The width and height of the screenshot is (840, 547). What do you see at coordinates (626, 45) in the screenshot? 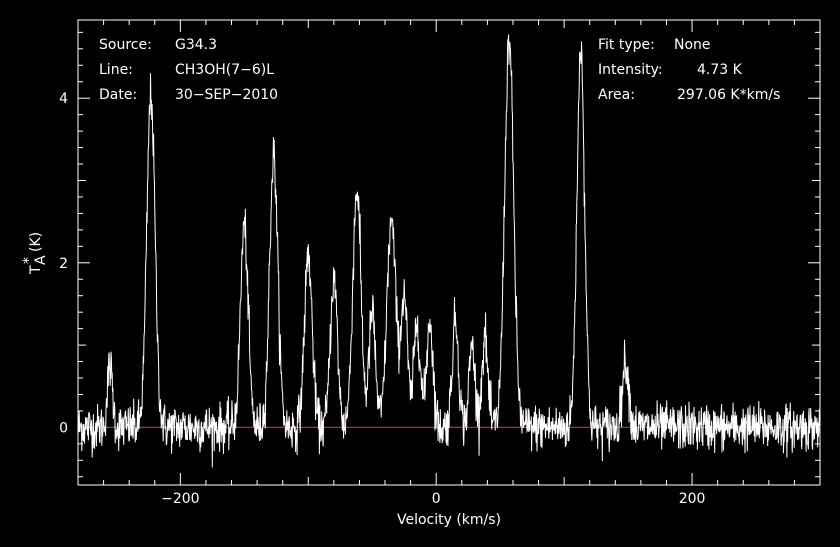
I see `fit-type-label: Fit type:` at bounding box center [626, 45].